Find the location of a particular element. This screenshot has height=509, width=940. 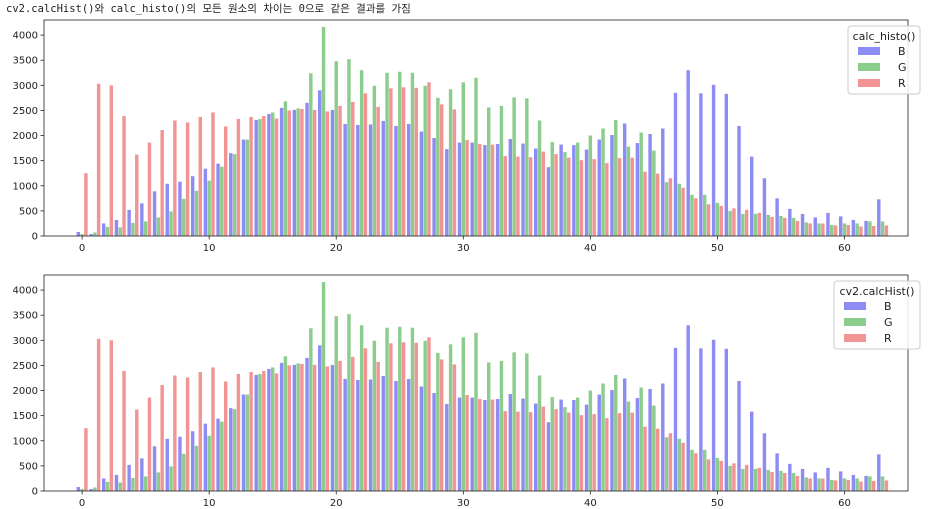

y-tick-label: 0 is located at coordinates (35, 492).